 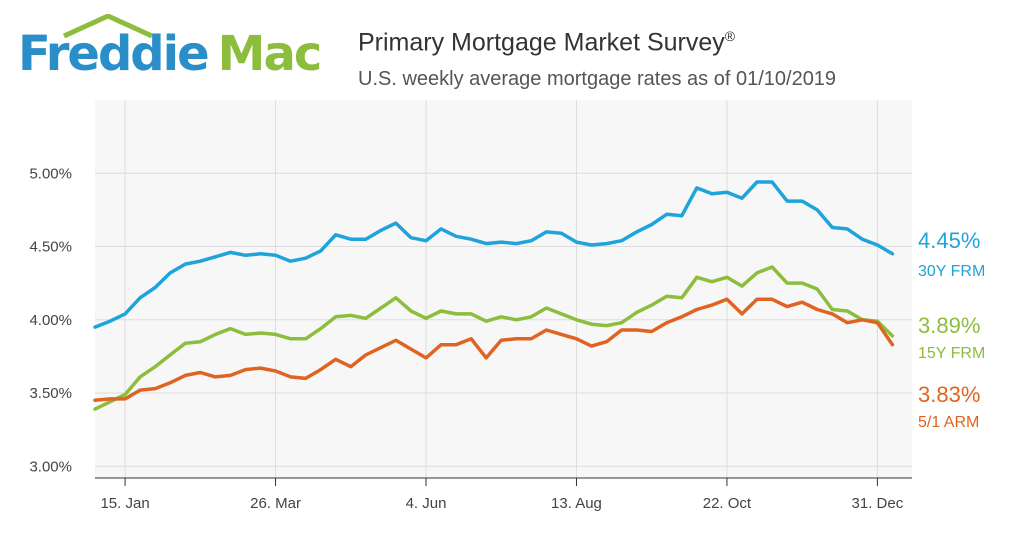 What do you see at coordinates (426, 503) in the screenshot?
I see `x-tick-label: 4. Jun` at bounding box center [426, 503].